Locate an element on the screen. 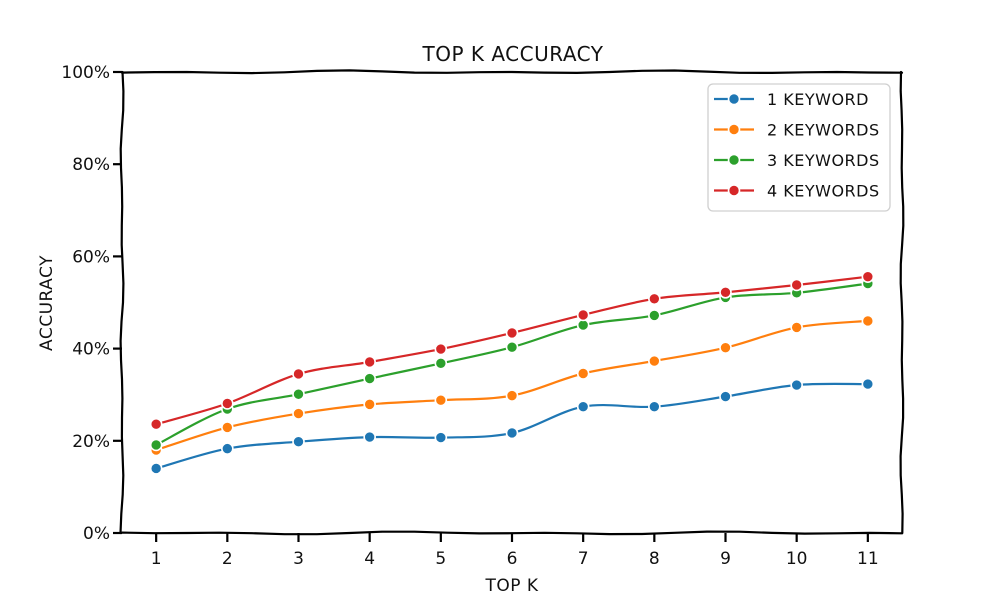  legend-item: 1 KEYWORD is located at coordinates (791, 99).